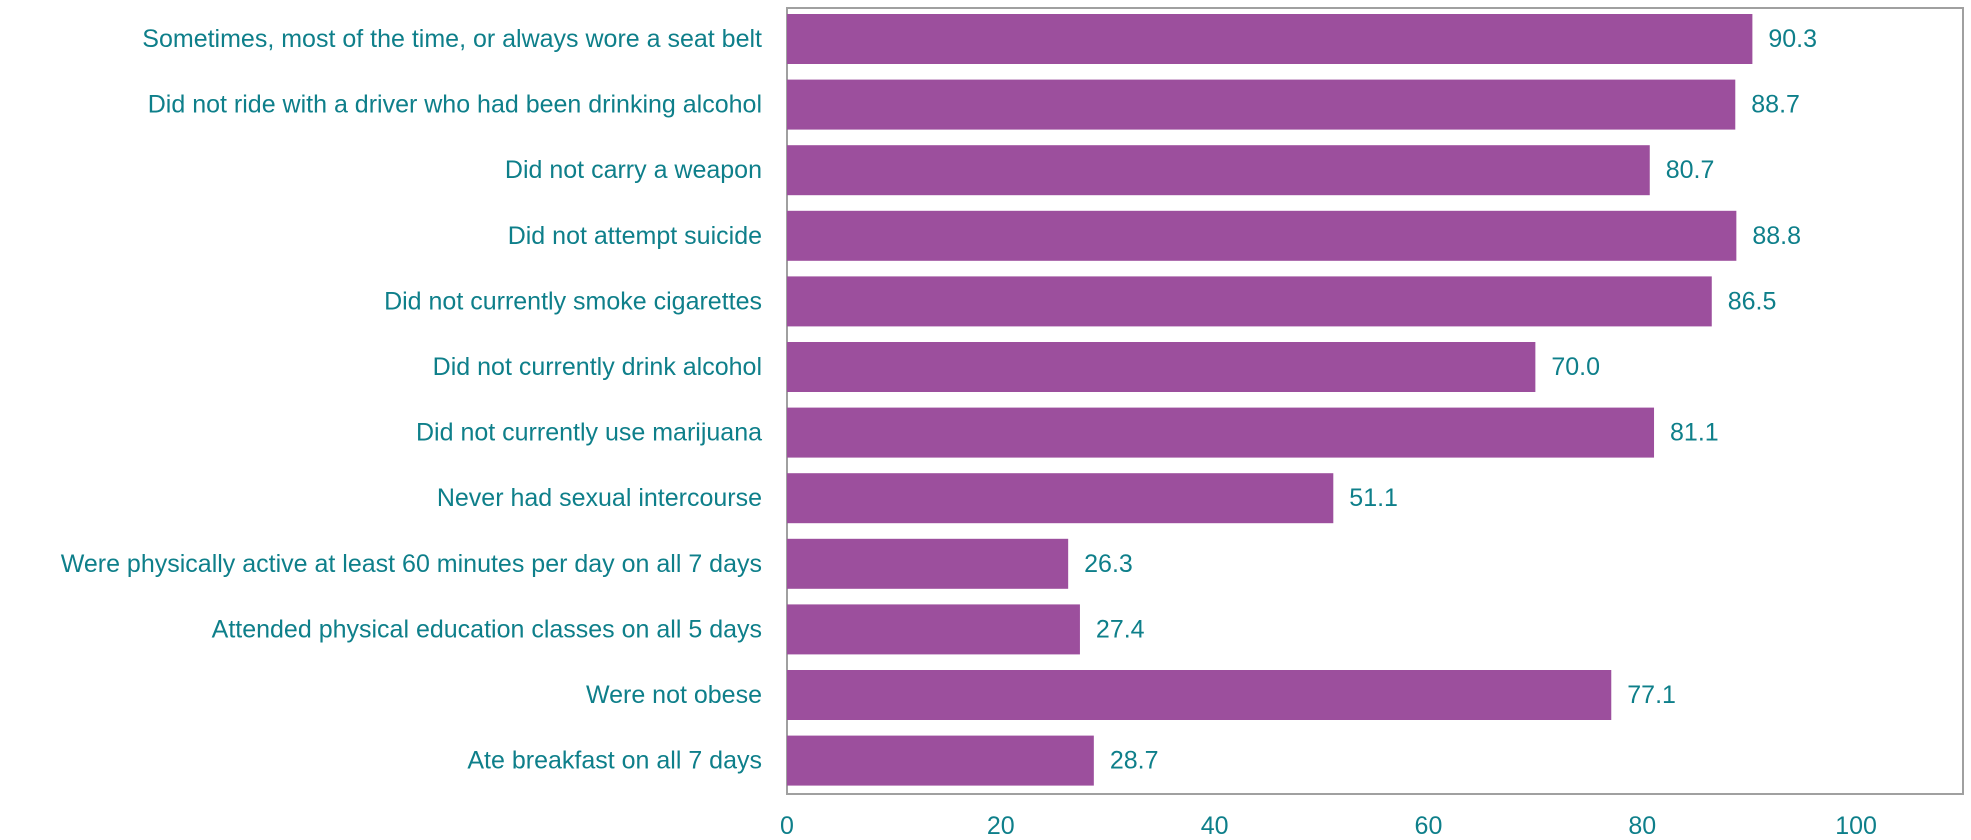 The width and height of the screenshot is (1971, 840). Describe the element at coordinates (1120, 629) in the screenshot. I see `value-label: 27.4` at that location.